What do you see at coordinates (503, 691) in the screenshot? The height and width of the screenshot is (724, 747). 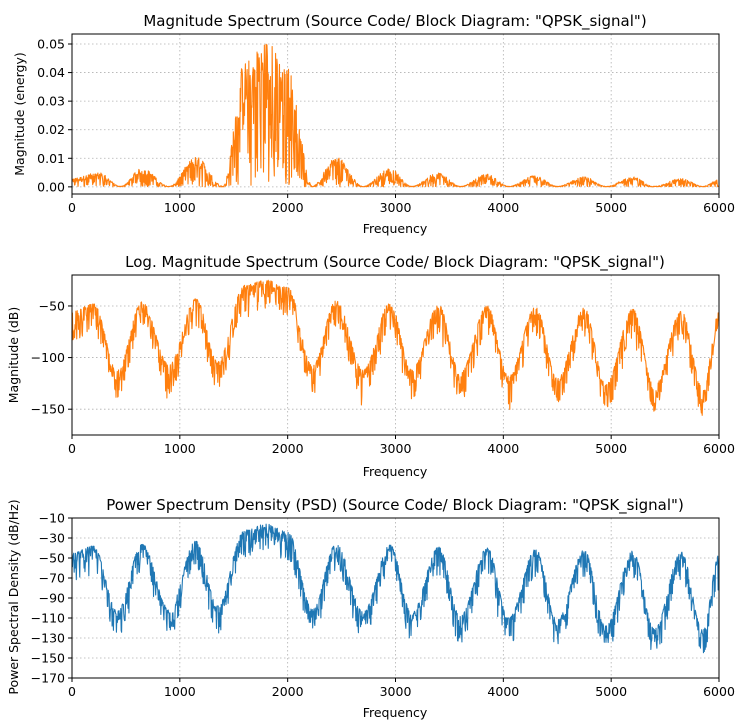 I see `psd-xtick-label-4: 4000` at bounding box center [503, 691].